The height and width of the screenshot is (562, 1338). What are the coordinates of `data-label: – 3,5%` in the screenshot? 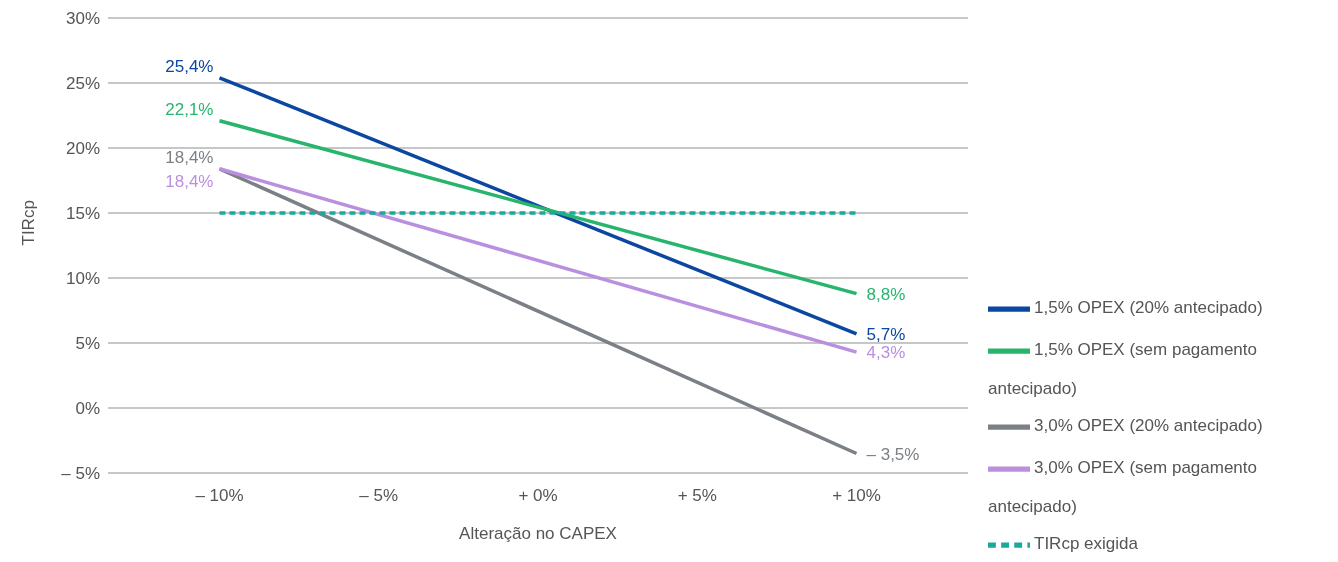 It's located at (893, 454).